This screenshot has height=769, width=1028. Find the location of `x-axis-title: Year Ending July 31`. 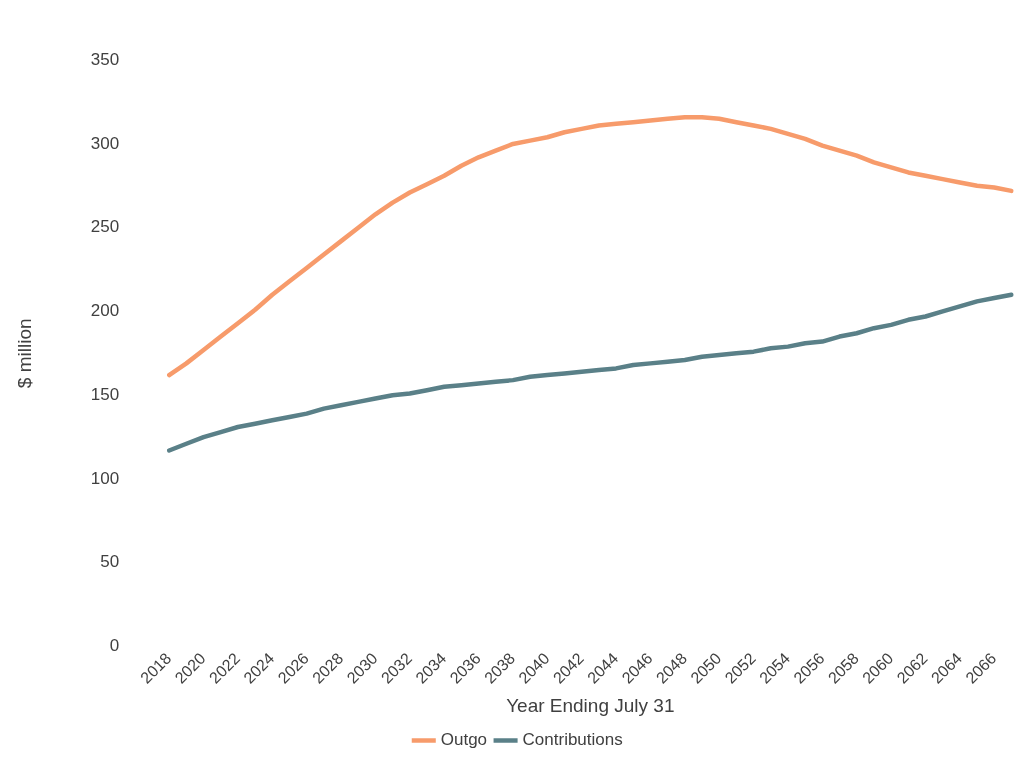

x-axis-title: Year Ending July 31 is located at coordinates (590, 705).